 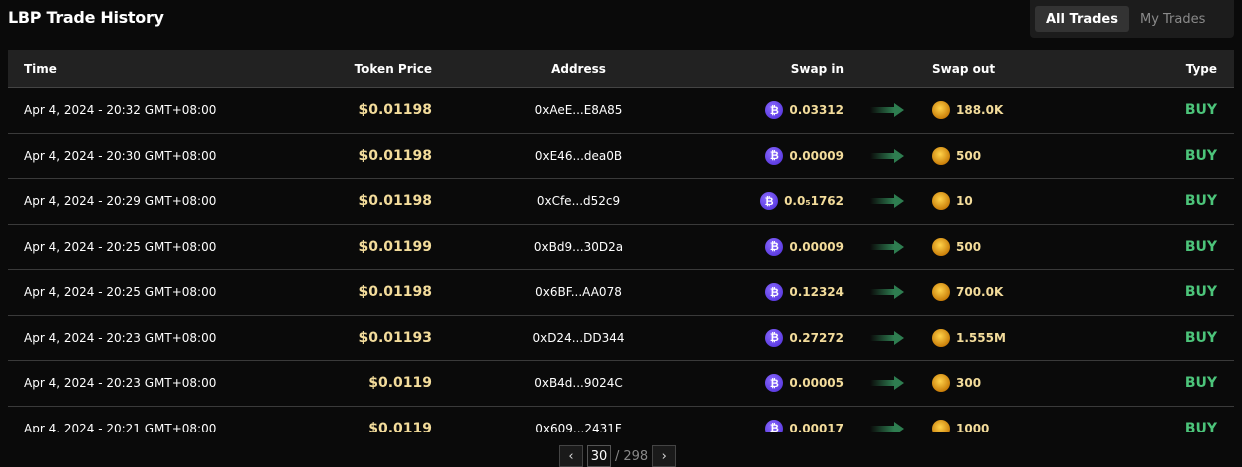 I want to click on trader-address: 0xAeE...E8A85, so click(x=578, y=110).